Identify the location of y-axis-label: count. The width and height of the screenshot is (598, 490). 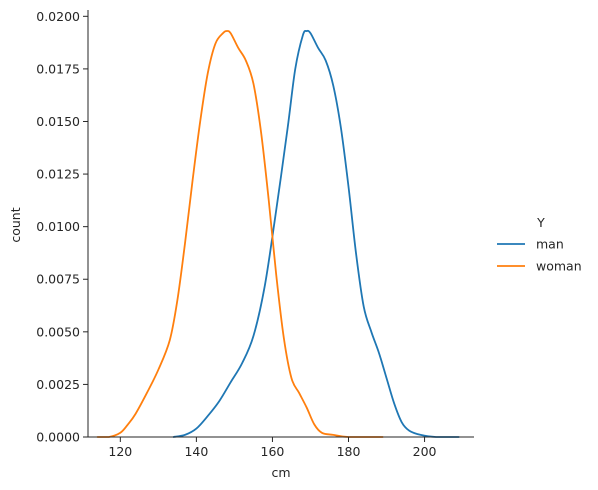
(15, 224).